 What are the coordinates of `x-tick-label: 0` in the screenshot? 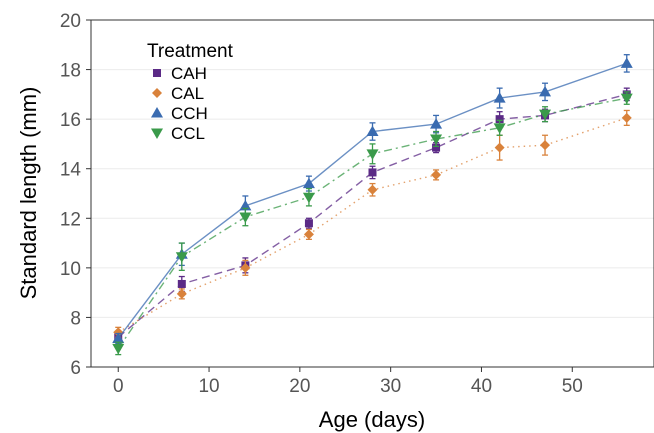 It's located at (118, 386).